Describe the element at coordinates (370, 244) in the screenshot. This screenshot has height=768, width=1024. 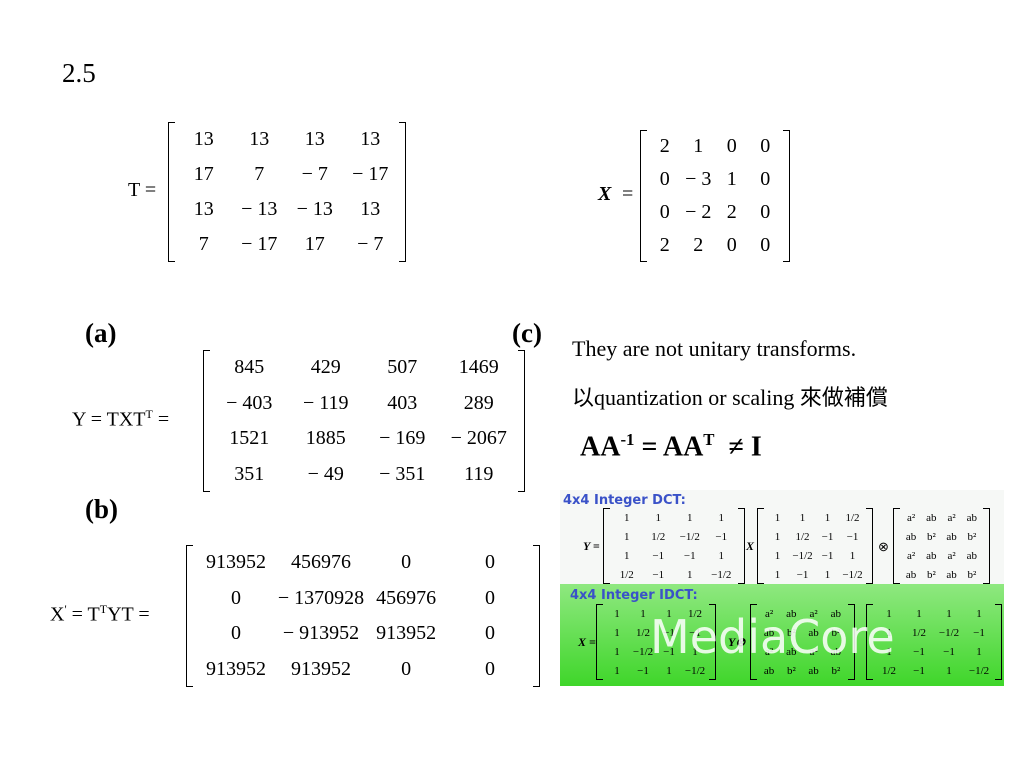
I see `cell: − 7` at that location.